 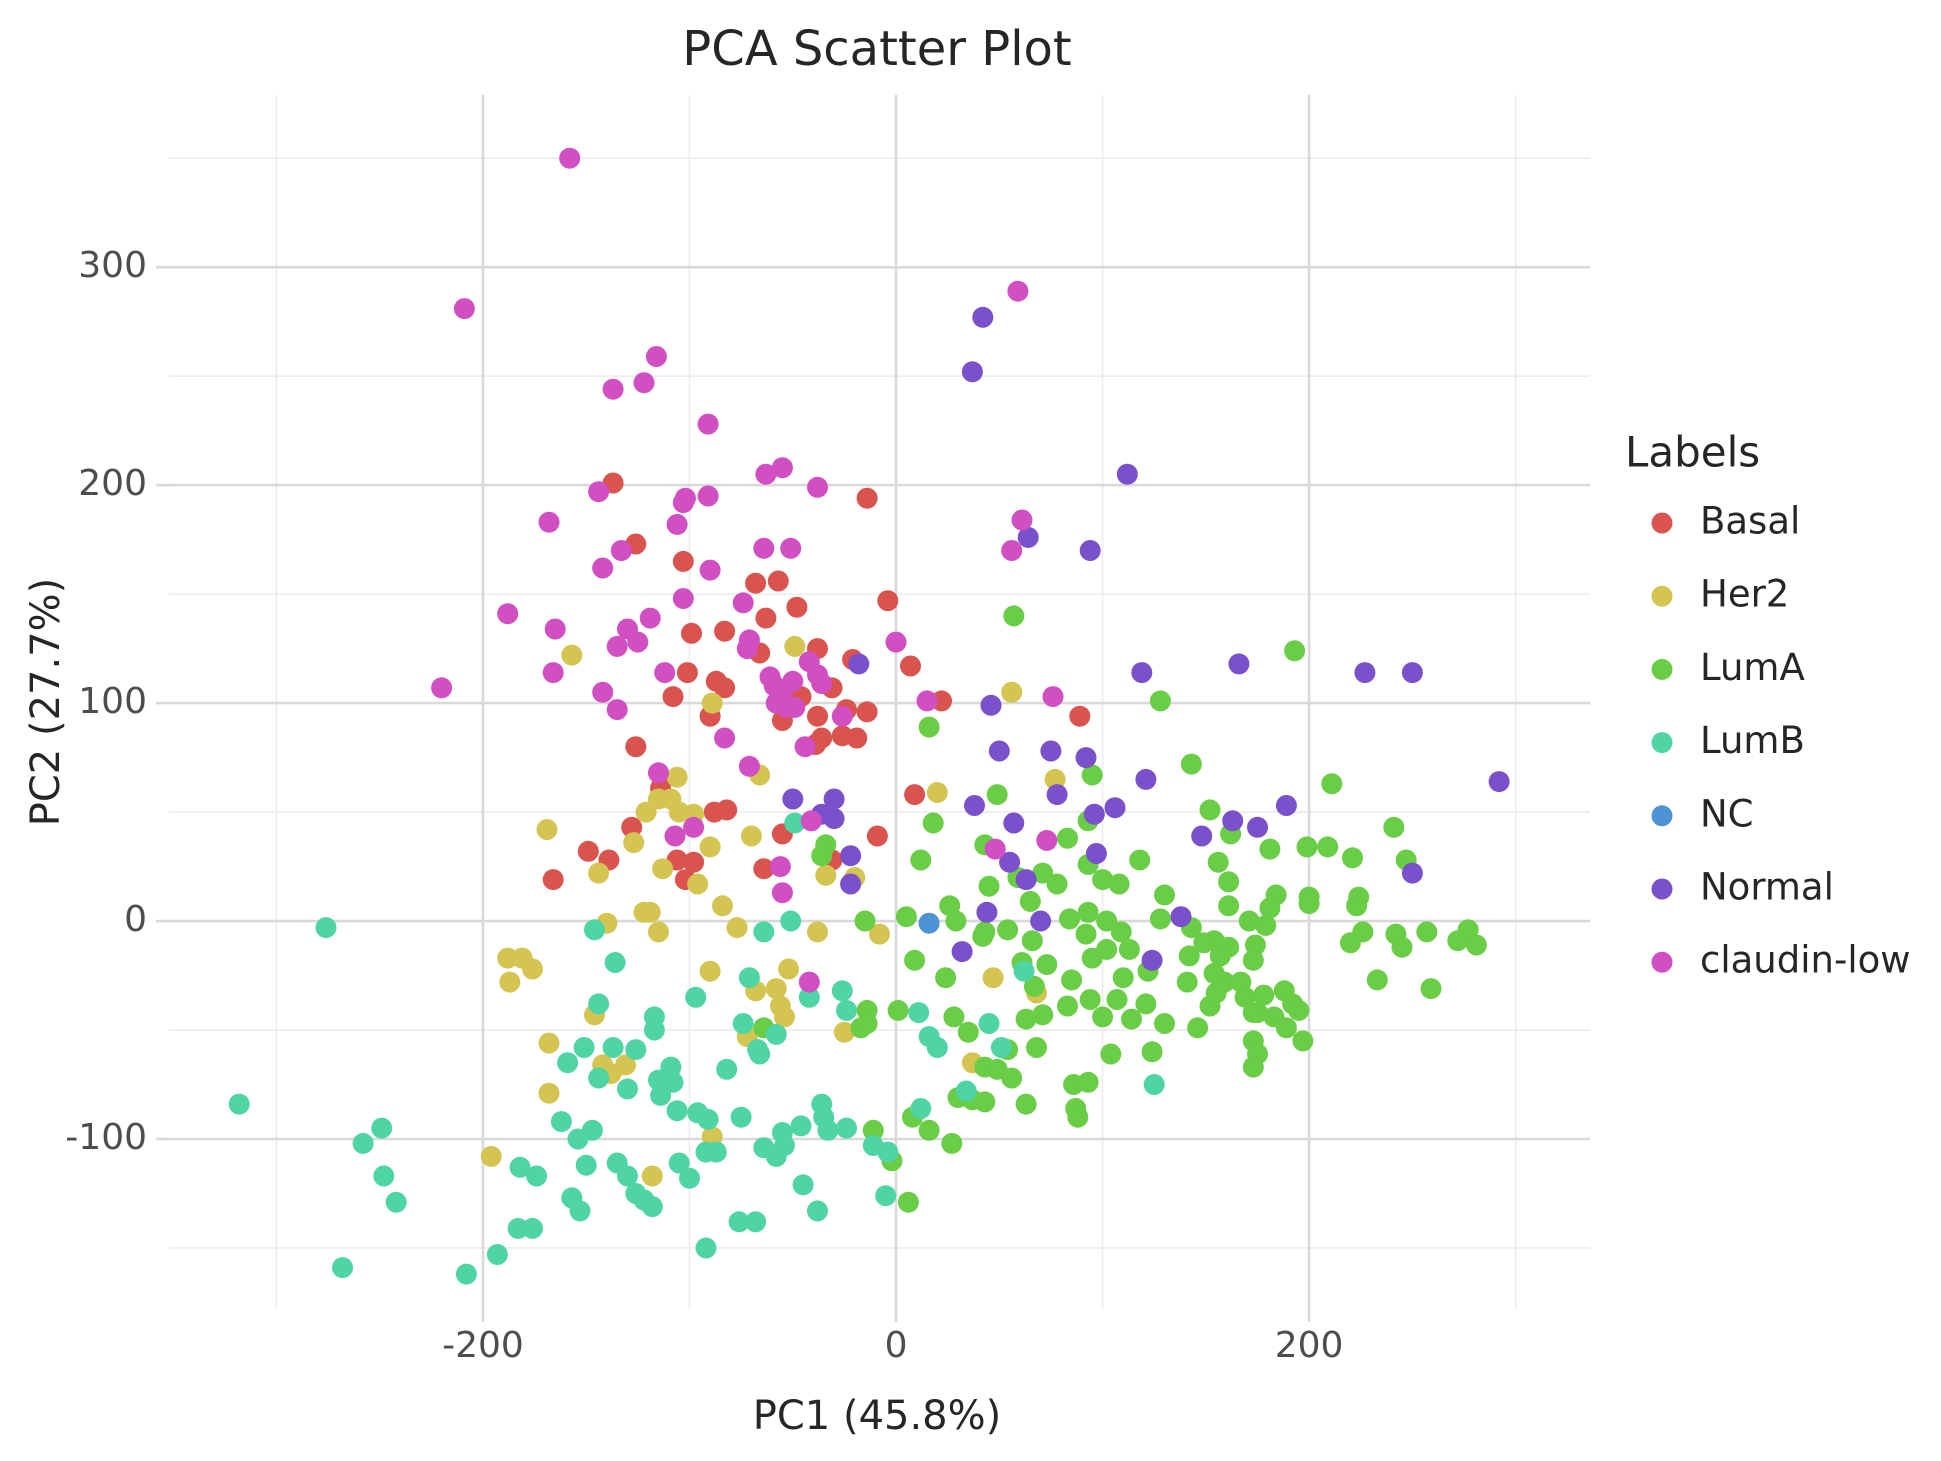 What do you see at coordinates (877, 1416) in the screenshot?
I see `x-axis-title: PC1 (45.8%)` at bounding box center [877, 1416].